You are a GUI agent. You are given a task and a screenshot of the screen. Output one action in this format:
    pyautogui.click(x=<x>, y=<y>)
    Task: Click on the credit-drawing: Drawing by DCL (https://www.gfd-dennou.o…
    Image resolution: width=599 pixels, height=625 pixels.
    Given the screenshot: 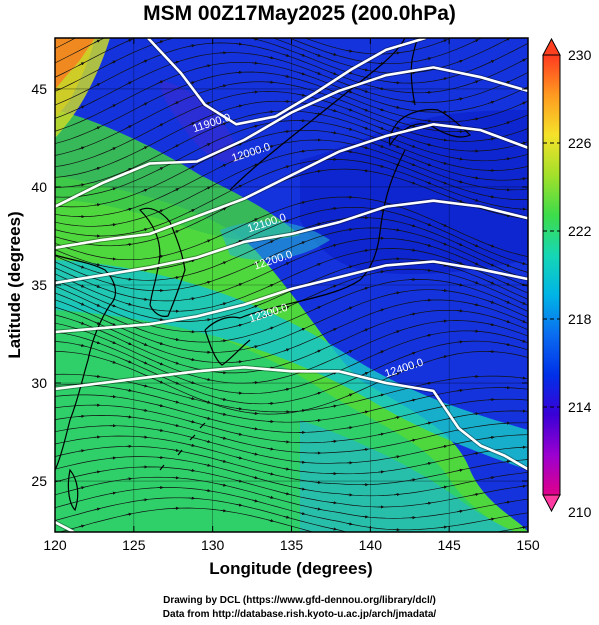 What is the action you would take?
    pyautogui.click(x=299, y=600)
    